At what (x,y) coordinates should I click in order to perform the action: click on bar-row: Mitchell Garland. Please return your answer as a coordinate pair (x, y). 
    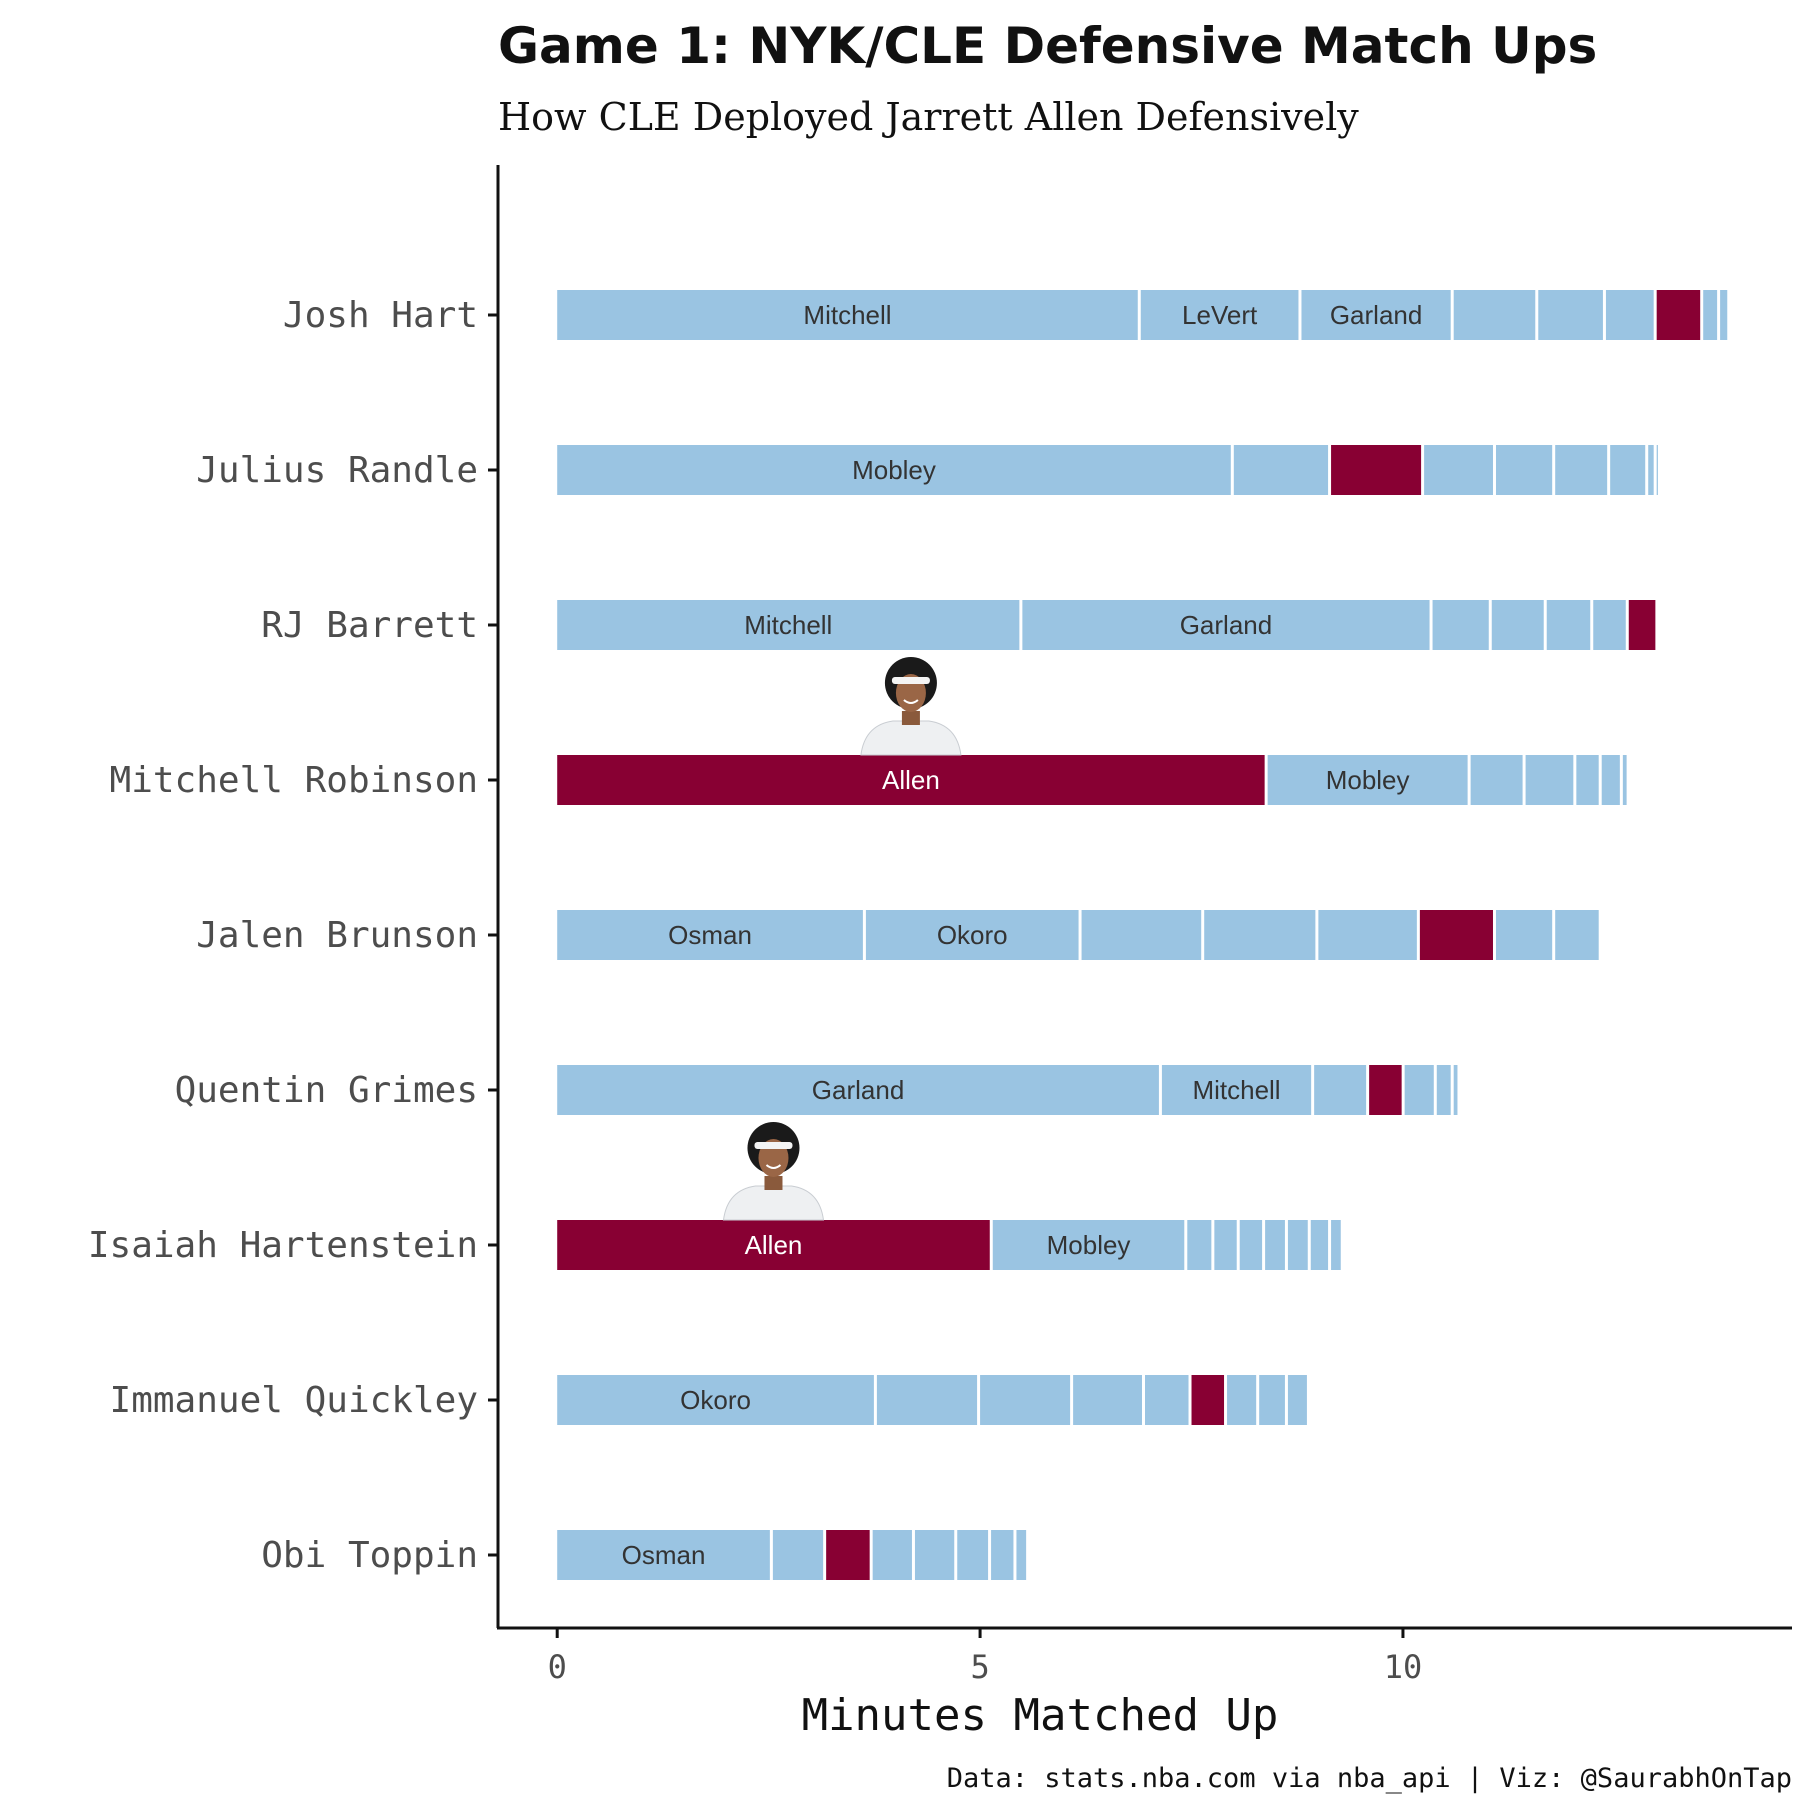
    Looking at the image, I should click on (1106, 625).